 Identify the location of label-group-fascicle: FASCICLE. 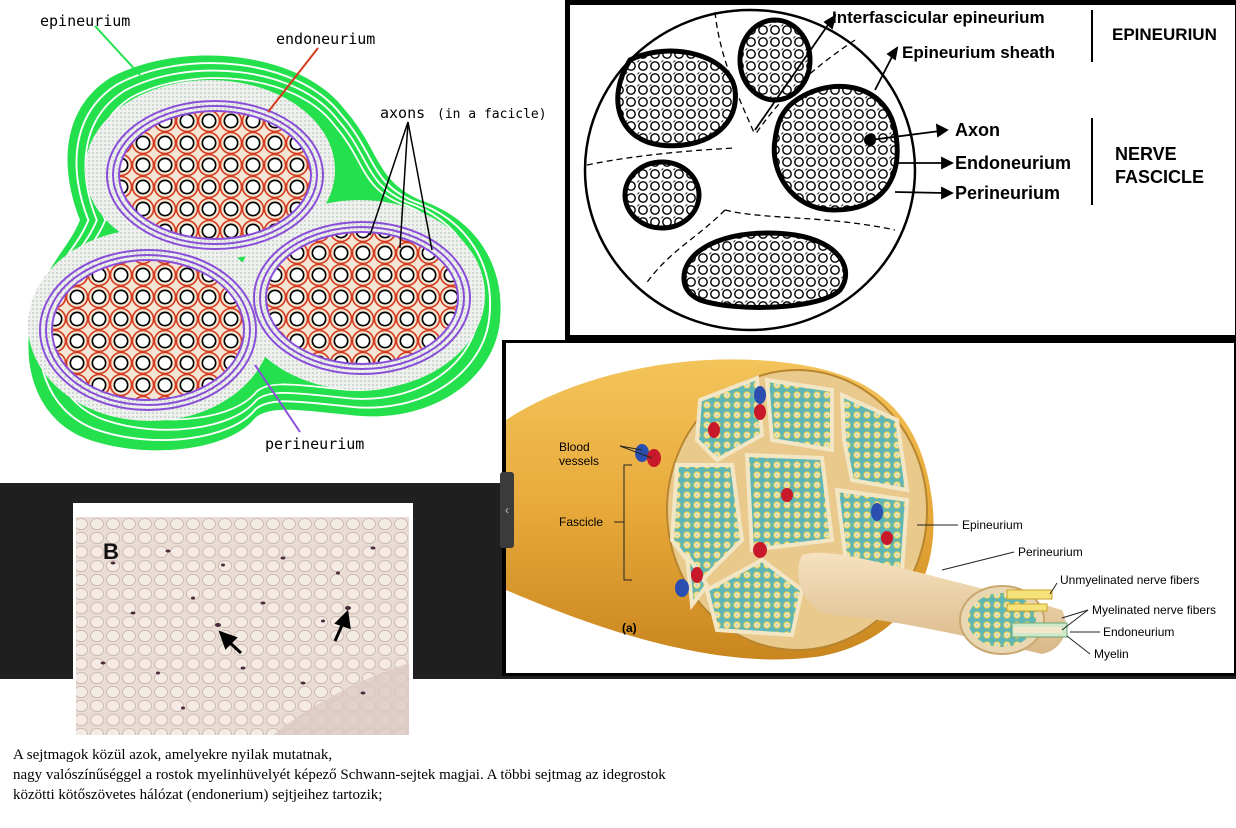
(1159, 177).